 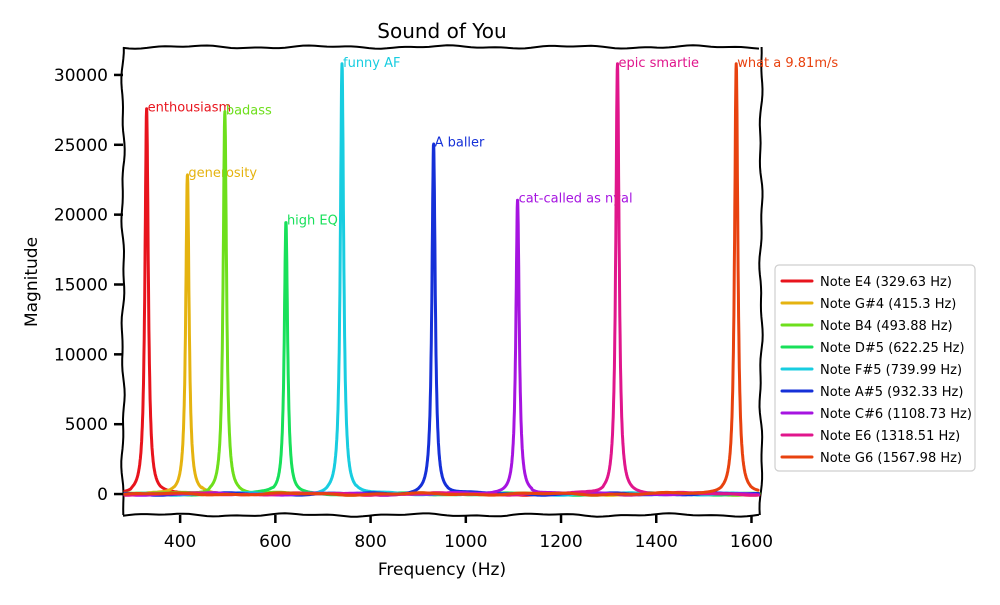 I want to click on legend-label: Note F#5 (739.99 Hz), so click(x=891, y=370).